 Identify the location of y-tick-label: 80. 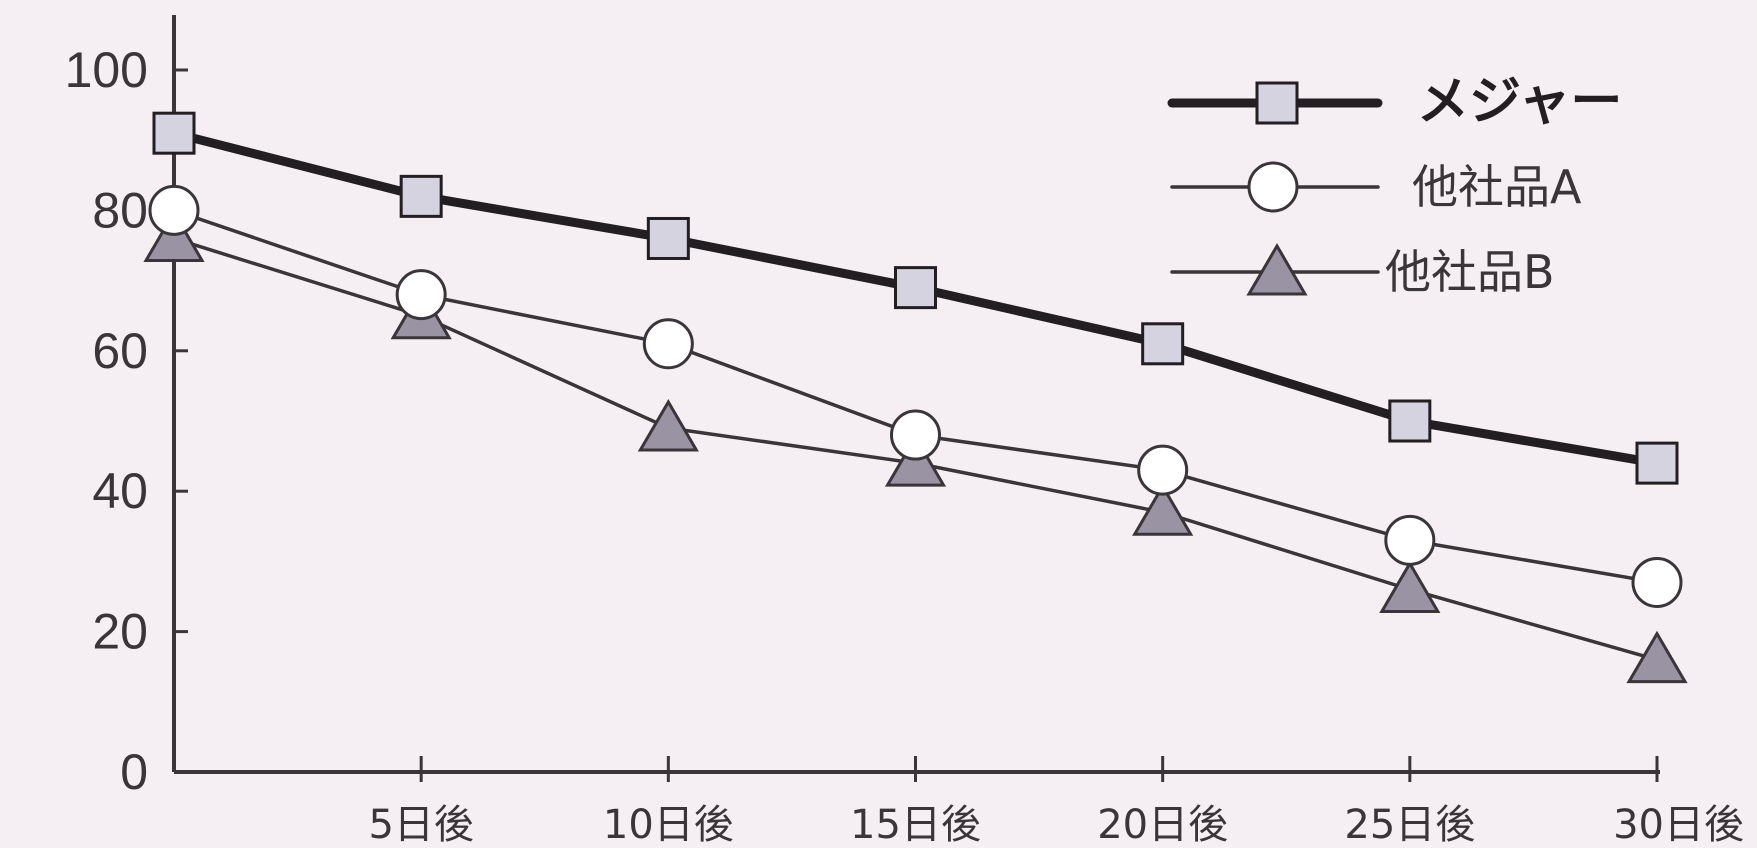
(120, 210).